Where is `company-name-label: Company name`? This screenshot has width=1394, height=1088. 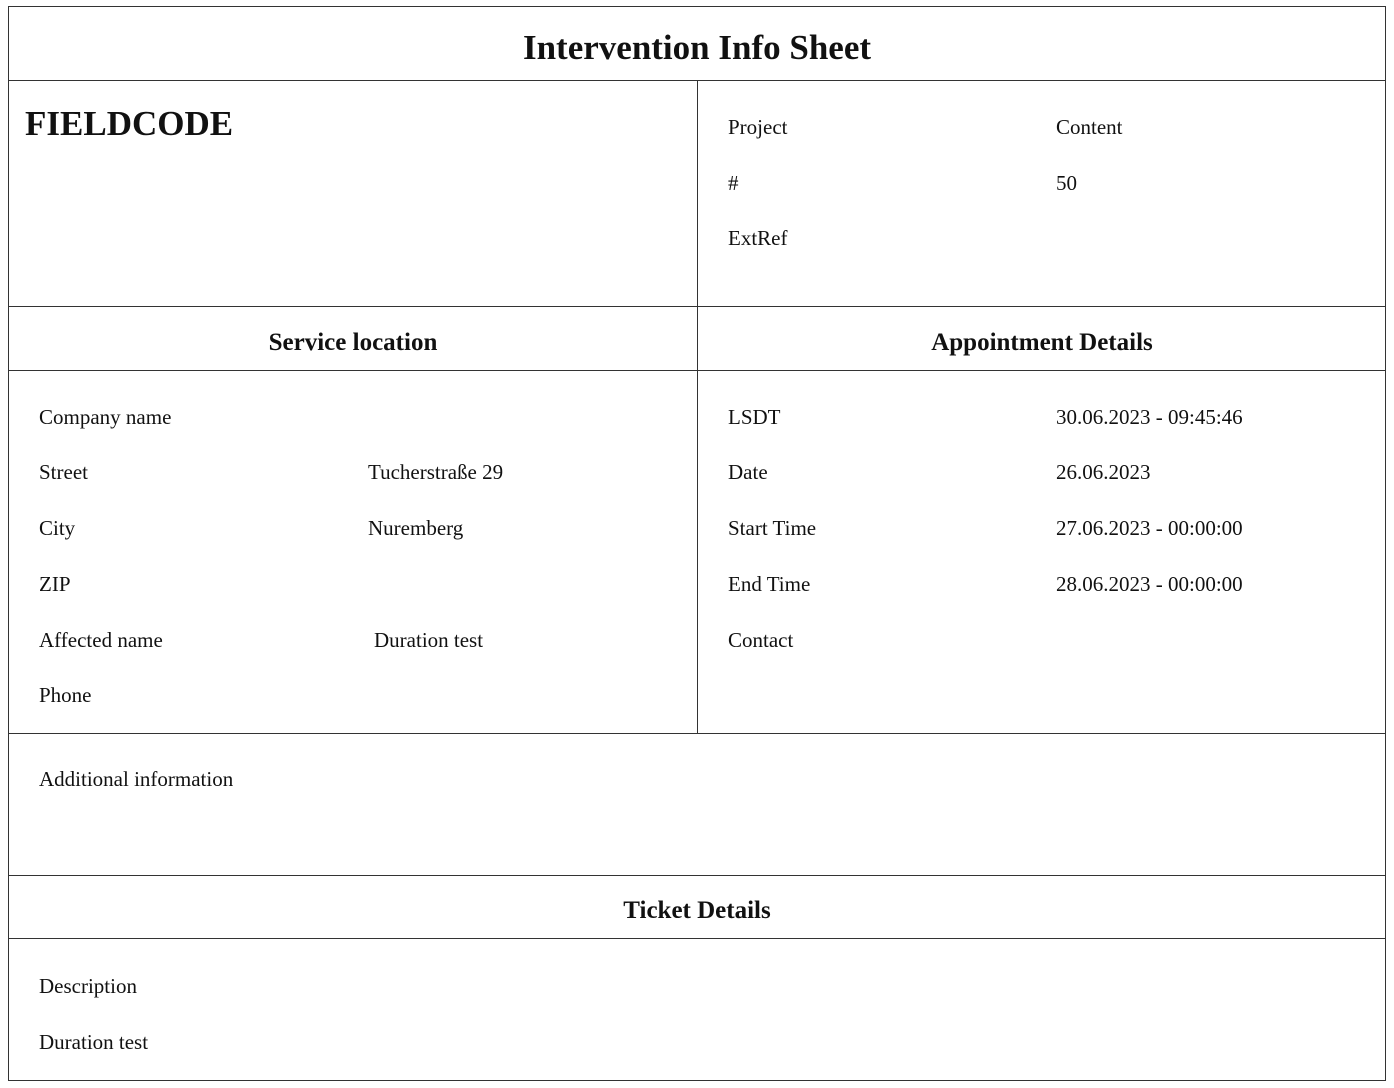
company-name-label: Company name is located at coordinates (105, 417).